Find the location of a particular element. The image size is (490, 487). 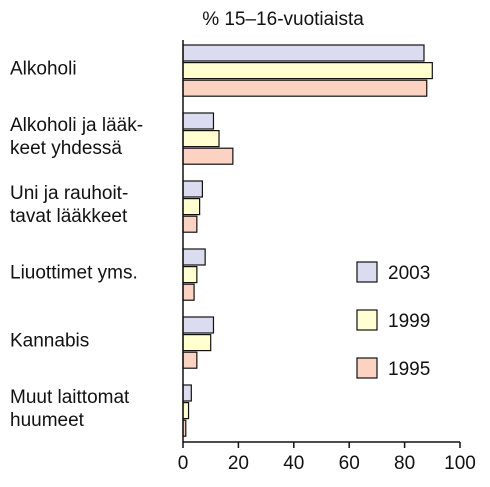

category-label: Alkoholi is located at coordinates (43, 69).